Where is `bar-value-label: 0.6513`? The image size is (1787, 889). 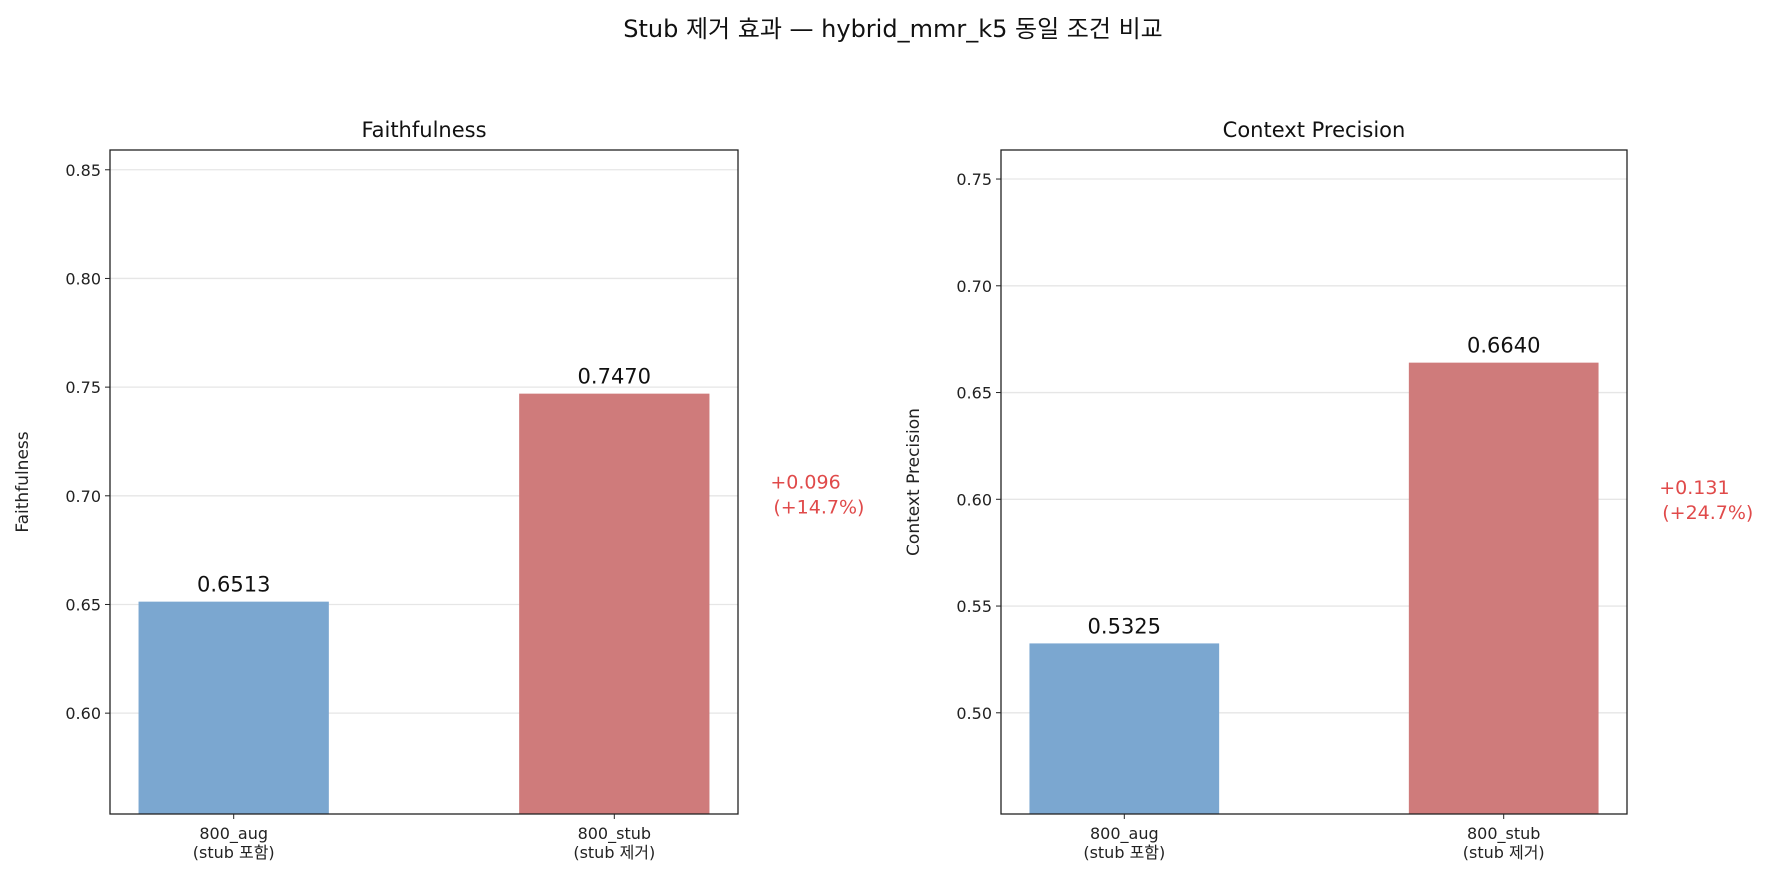 bar-value-label: 0.6513 is located at coordinates (233, 585).